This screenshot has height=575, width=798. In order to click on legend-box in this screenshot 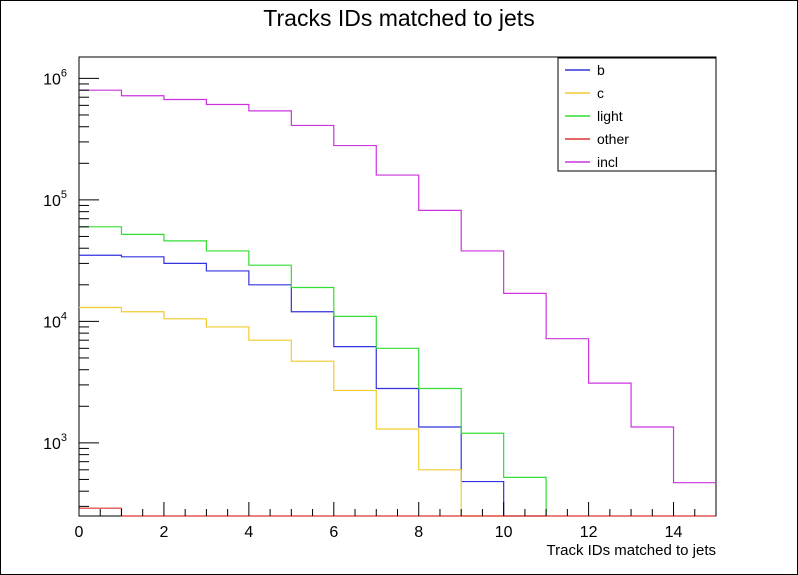, I will do `click(637, 114)`.